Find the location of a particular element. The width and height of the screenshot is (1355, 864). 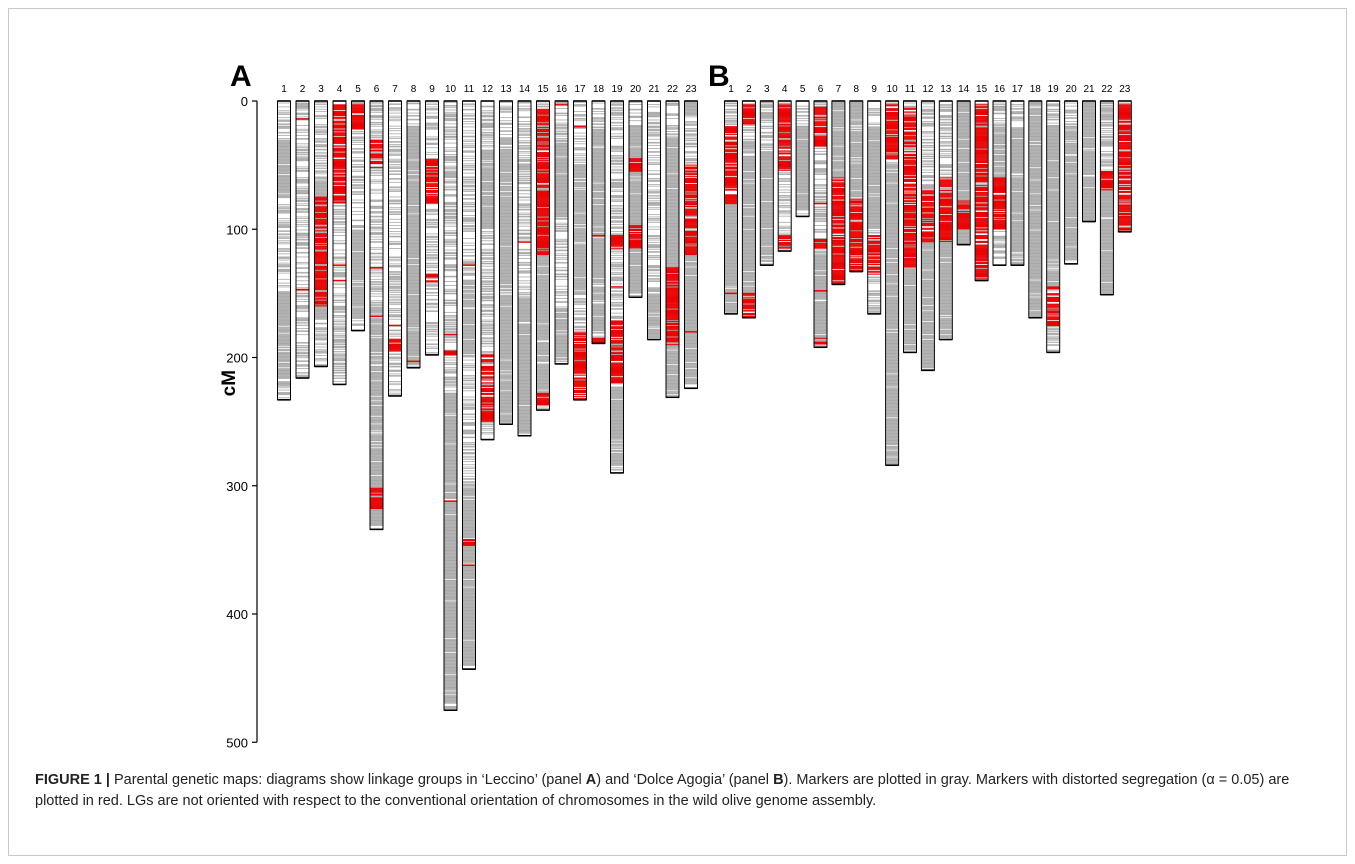

y-tick-label-0: 0 is located at coordinates (244, 101).